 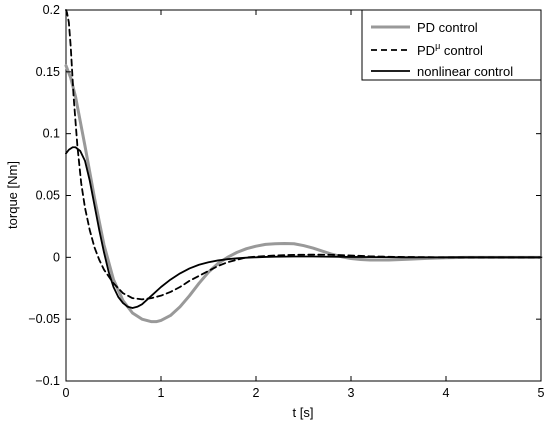 I want to click on x-tick-label: 1, so click(x=161, y=393).